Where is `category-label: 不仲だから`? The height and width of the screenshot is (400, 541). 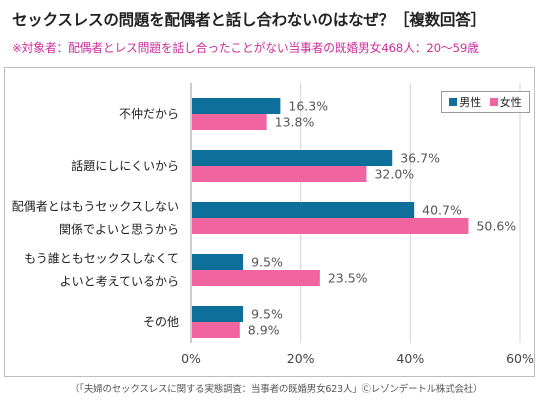 category-label: 不仲だから is located at coordinates (149, 114).